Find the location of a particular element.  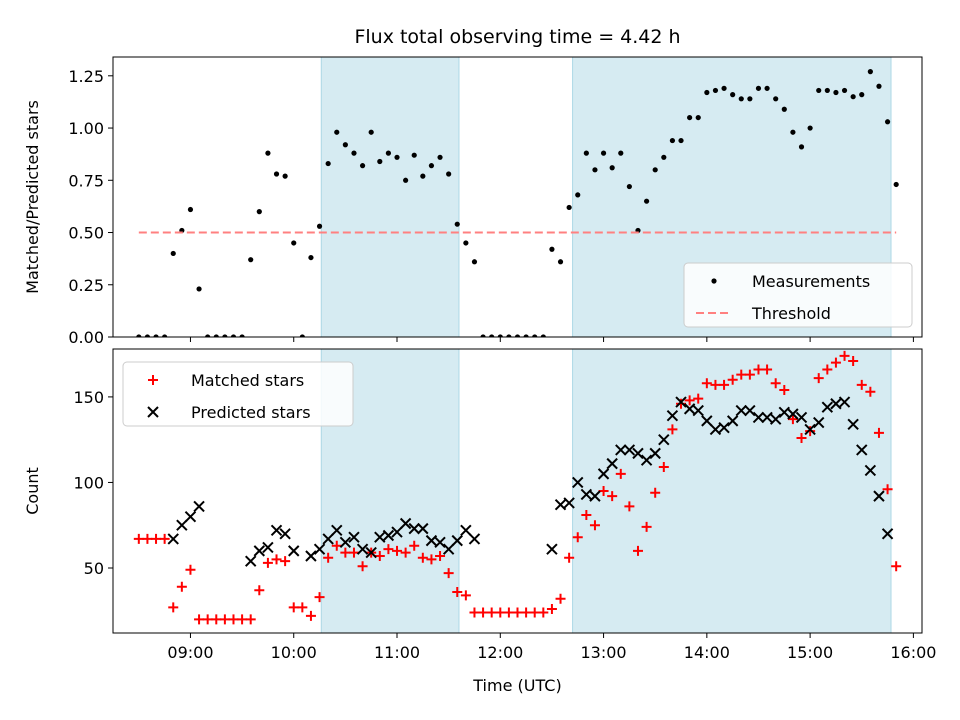

x-tick-label: 09:00 is located at coordinates (190, 652).